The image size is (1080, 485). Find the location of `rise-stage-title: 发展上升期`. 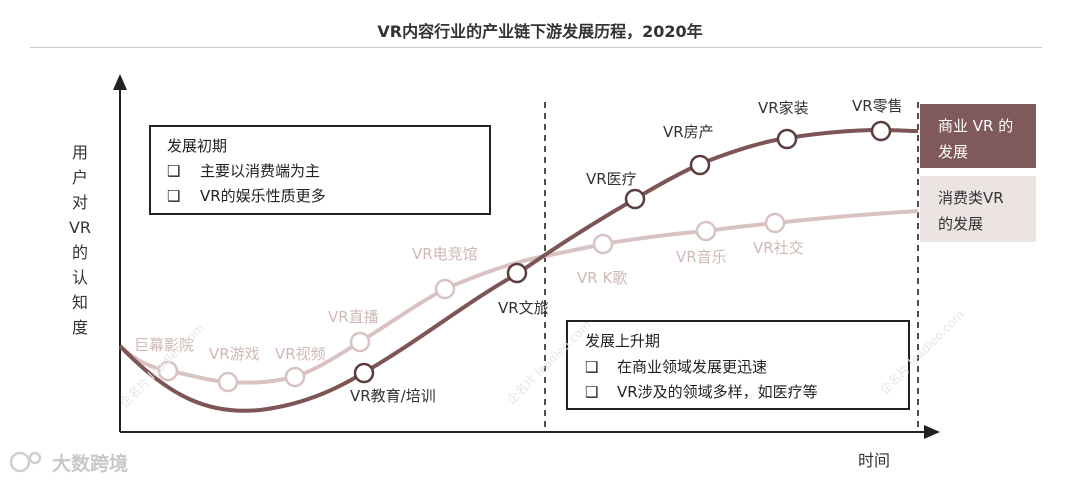

rise-stage-title: 发展上升期 is located at coordinates (622, 341).